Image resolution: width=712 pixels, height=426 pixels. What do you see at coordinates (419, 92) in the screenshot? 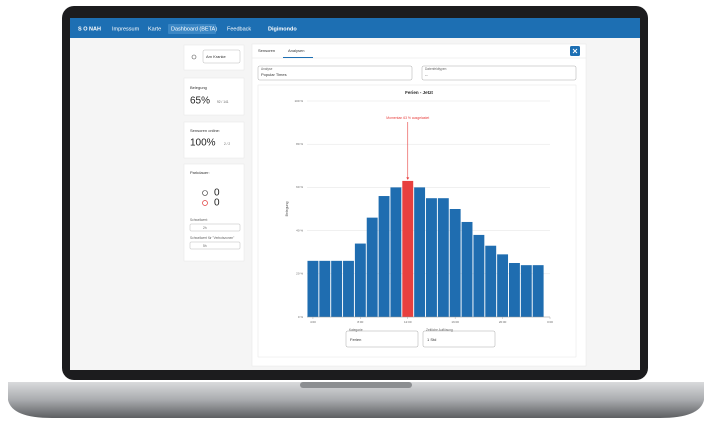
I see `chart-title: Ferien - Jetzt` at bounding box center [419, 92].